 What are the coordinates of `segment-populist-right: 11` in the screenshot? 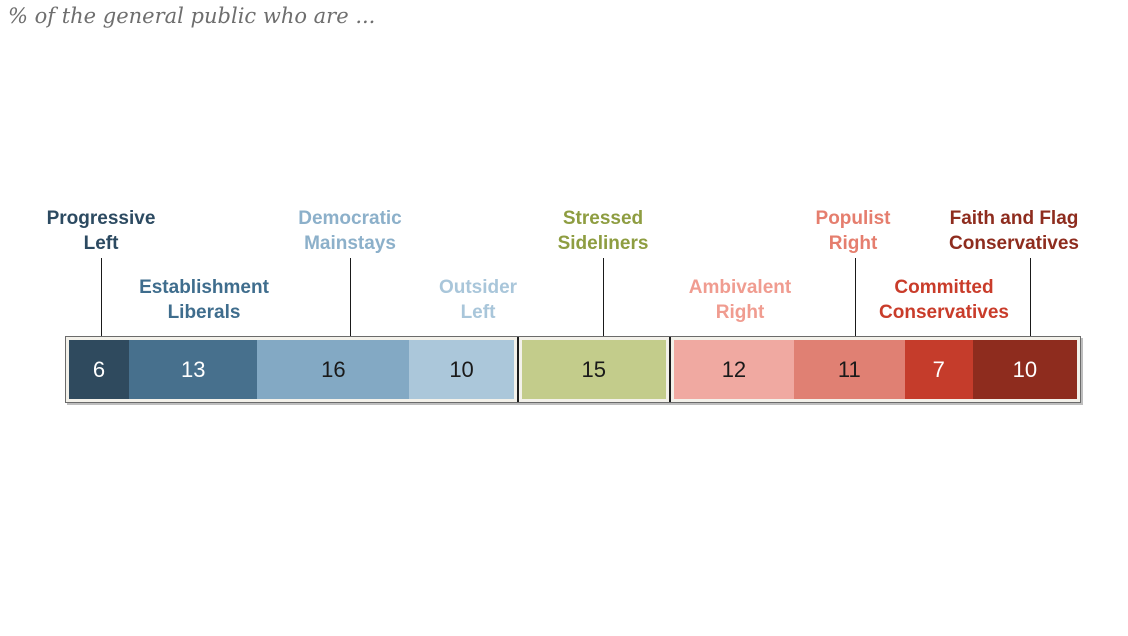 It's located at (849, 369).